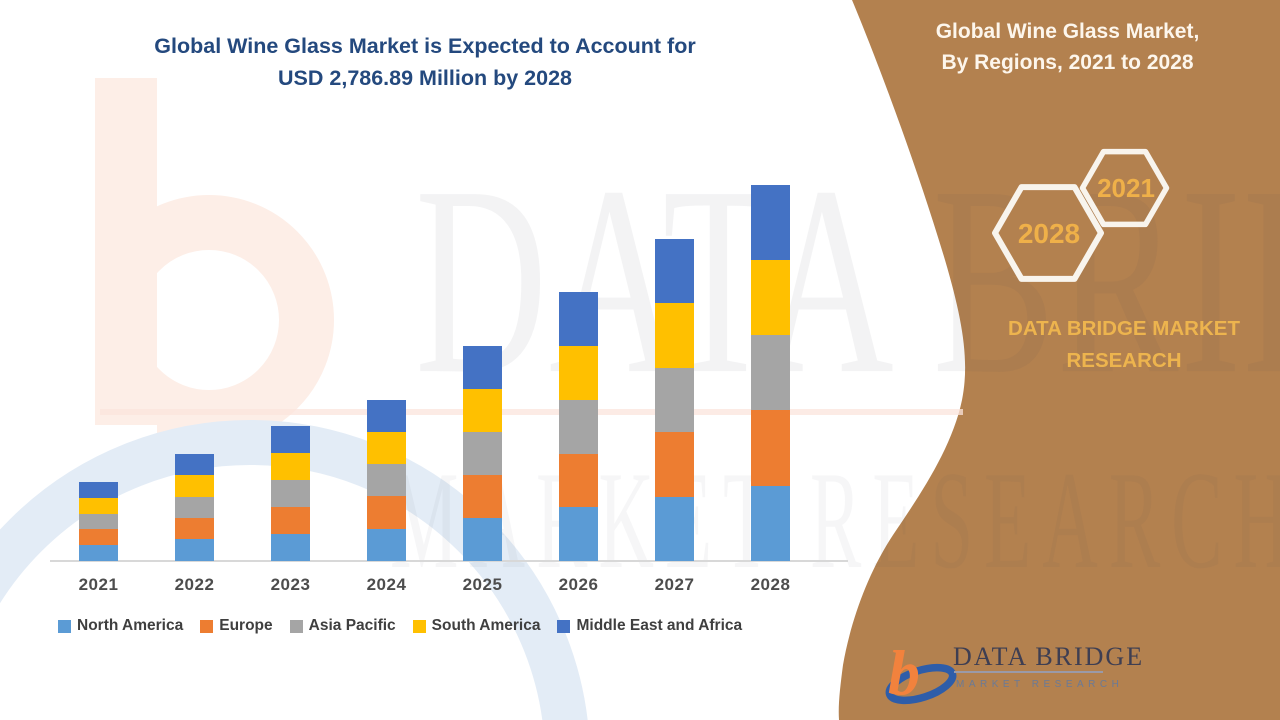 This screenshot has width=1280, height=720. What do you see at coordinates (482, 584) in the screenshot?
I see `x-axis-label-2025: 2025` at bounding box center [482, 584].